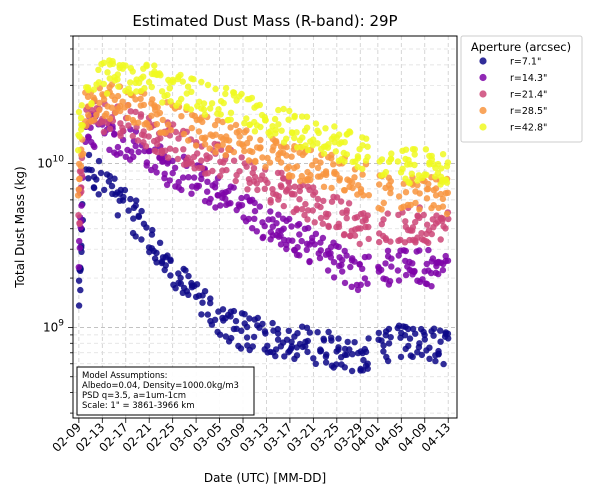 Image resolution: width=600 pixels, height=500 pixels. I want to click on y-tick-exponent-1: 10, so click(59, 160).